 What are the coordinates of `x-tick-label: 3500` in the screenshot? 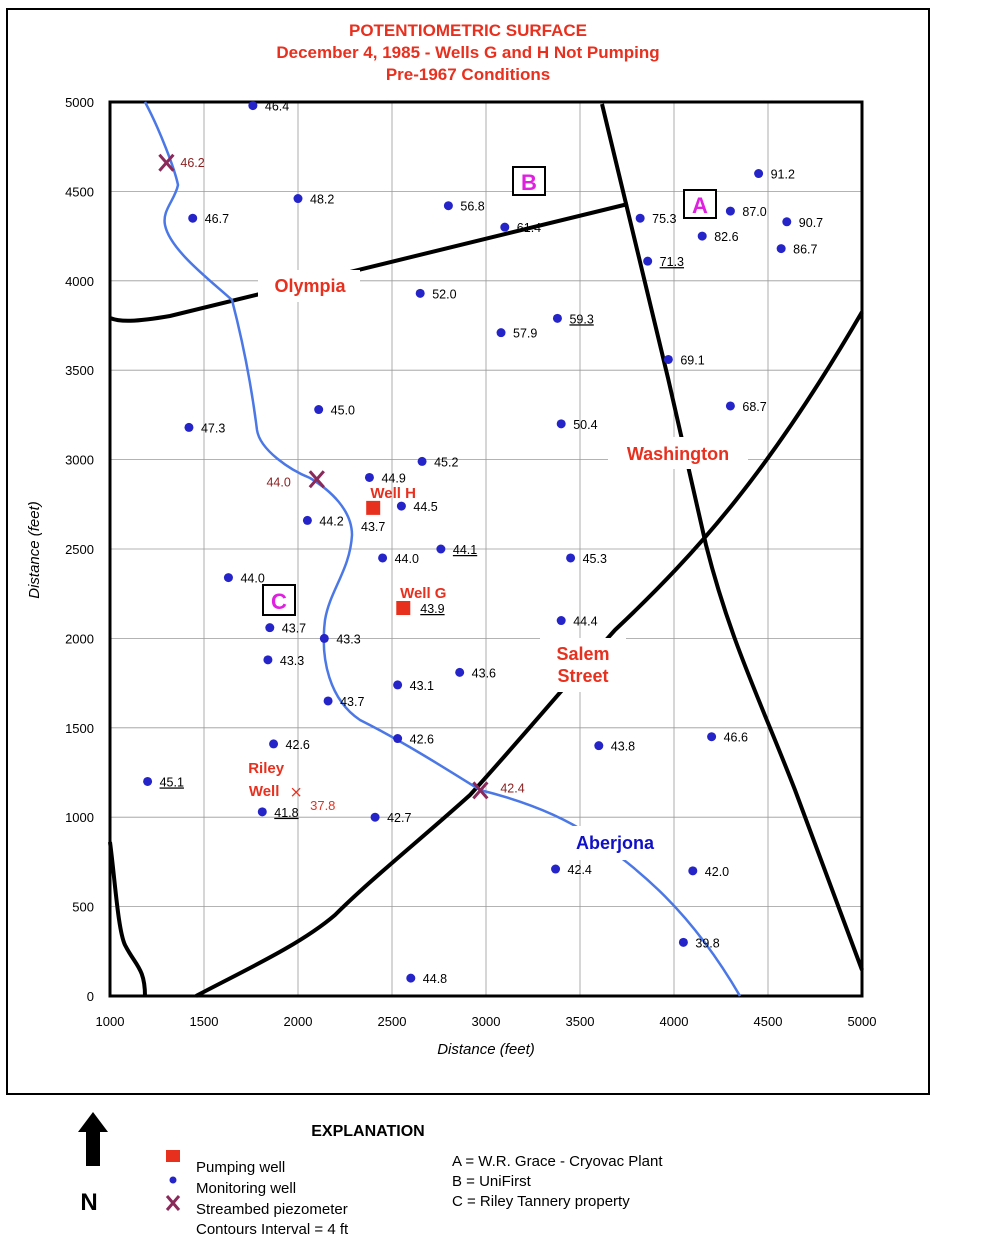 It's located at (580, 1021).